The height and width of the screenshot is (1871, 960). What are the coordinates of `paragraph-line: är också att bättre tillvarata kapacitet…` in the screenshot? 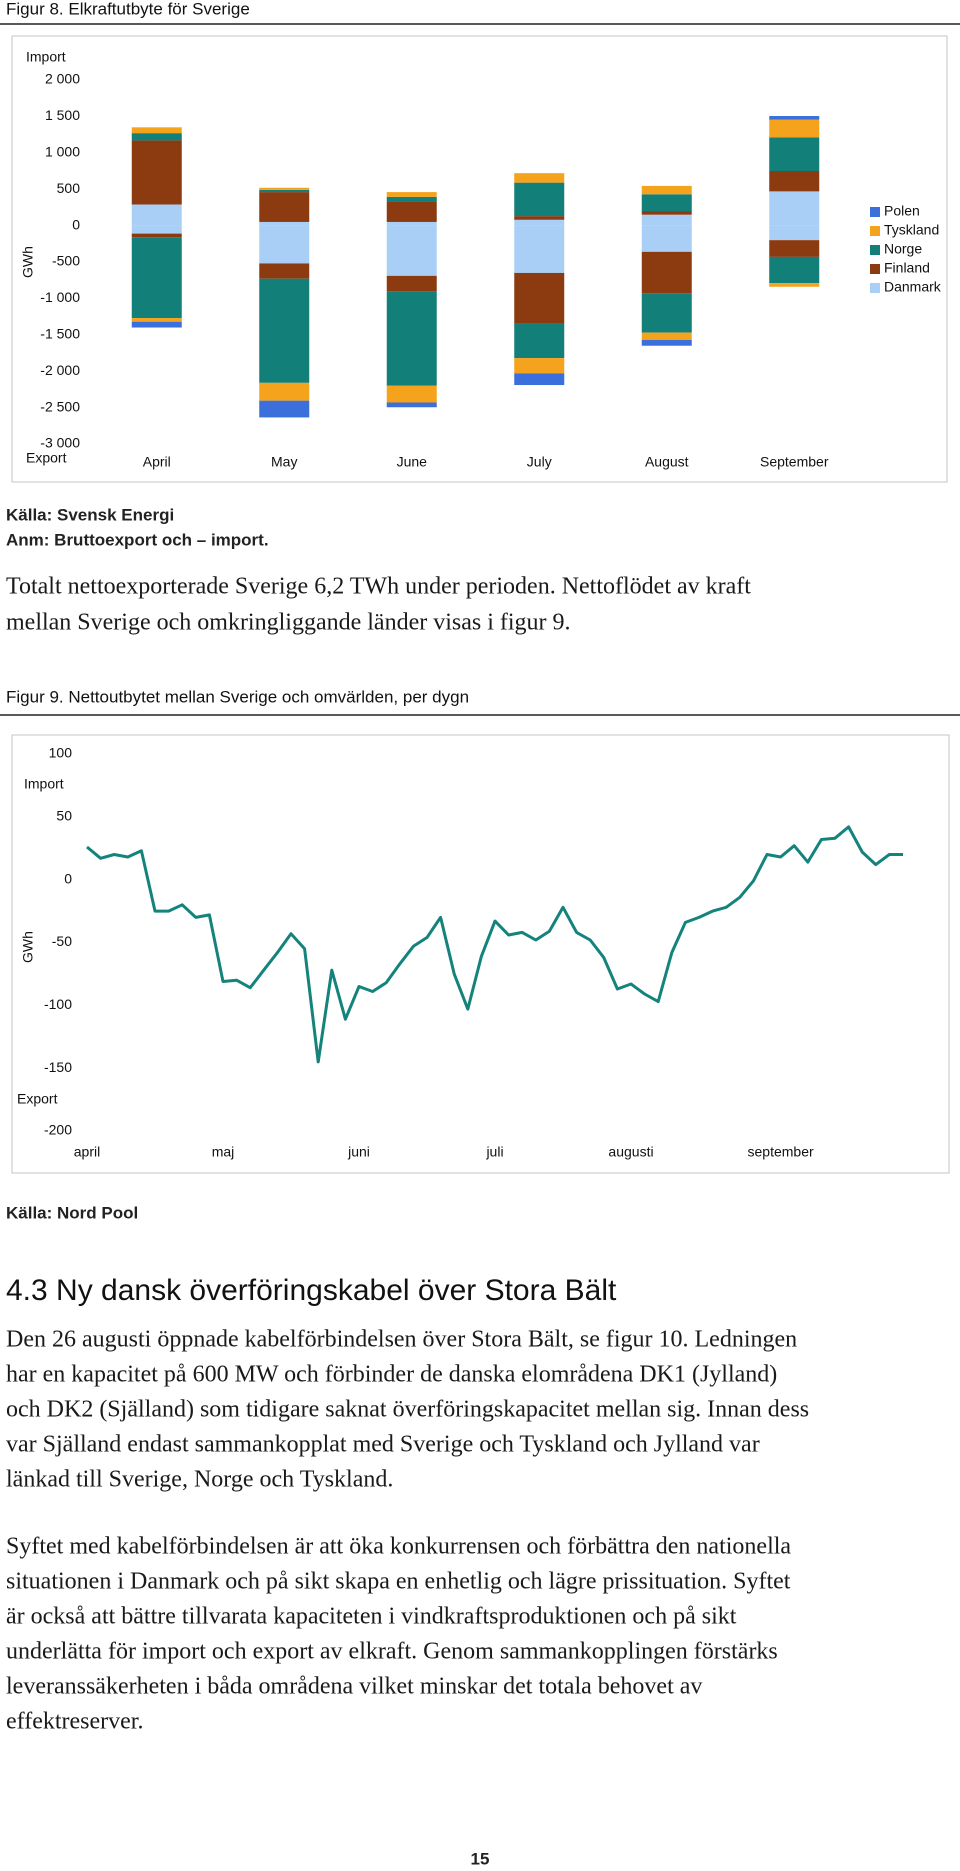 It's located at (371, 1617).